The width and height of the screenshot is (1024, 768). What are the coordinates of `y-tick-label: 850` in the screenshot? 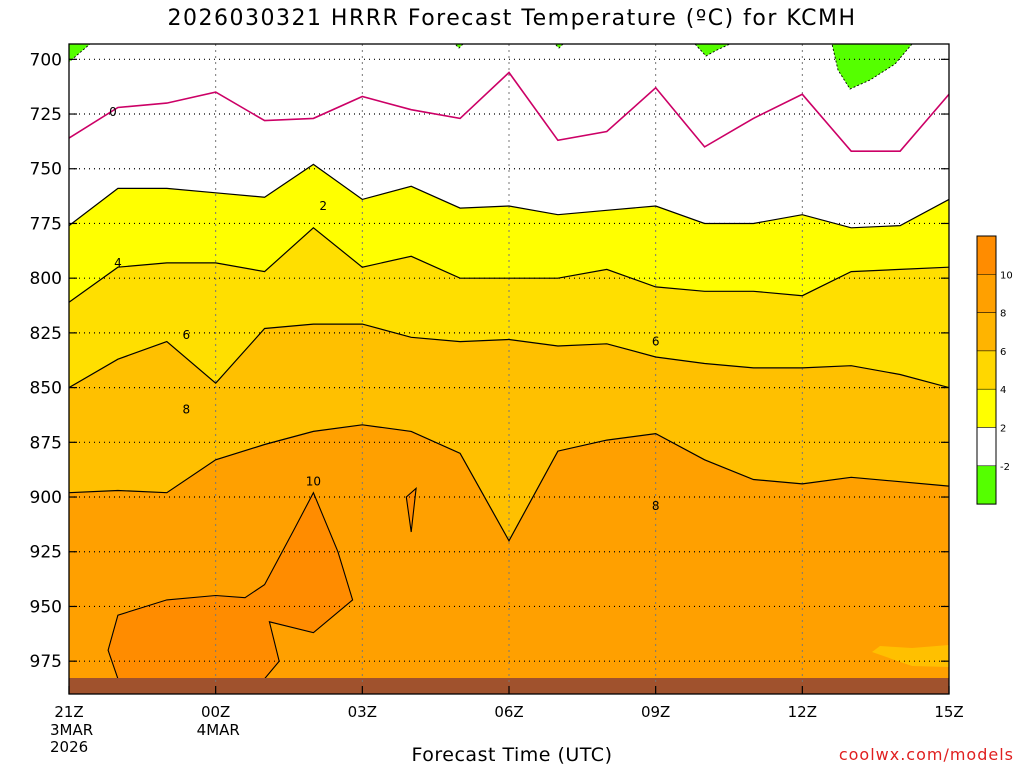 It's located at (46, 389).